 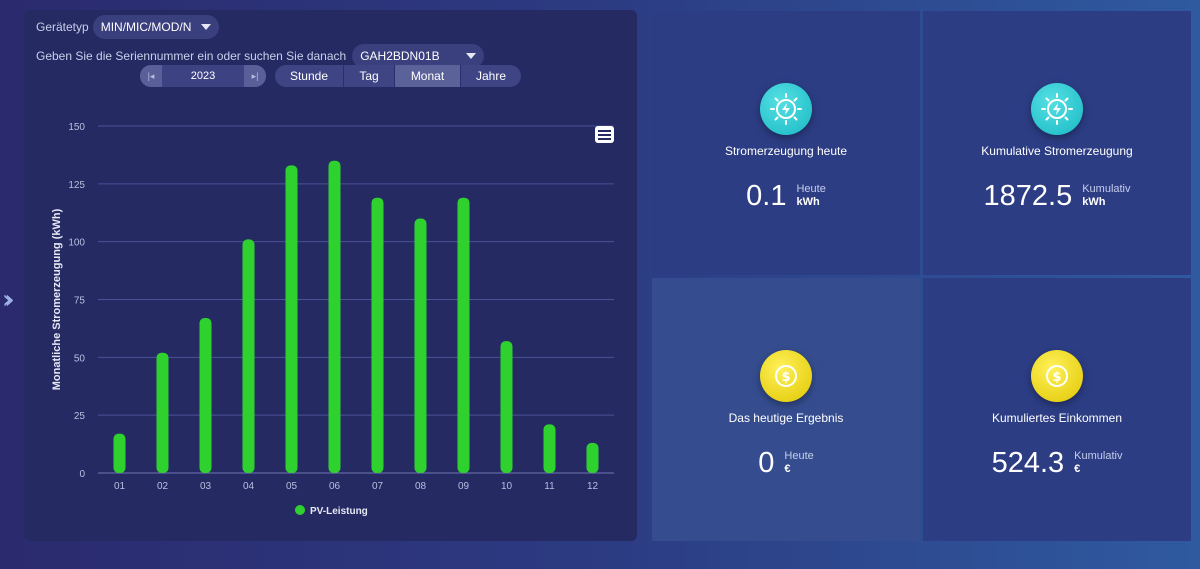 What do you see at coordinates (766, 196) in the screenshot?
I see `tile-value: 0.1` at bounding box center [766, 196].